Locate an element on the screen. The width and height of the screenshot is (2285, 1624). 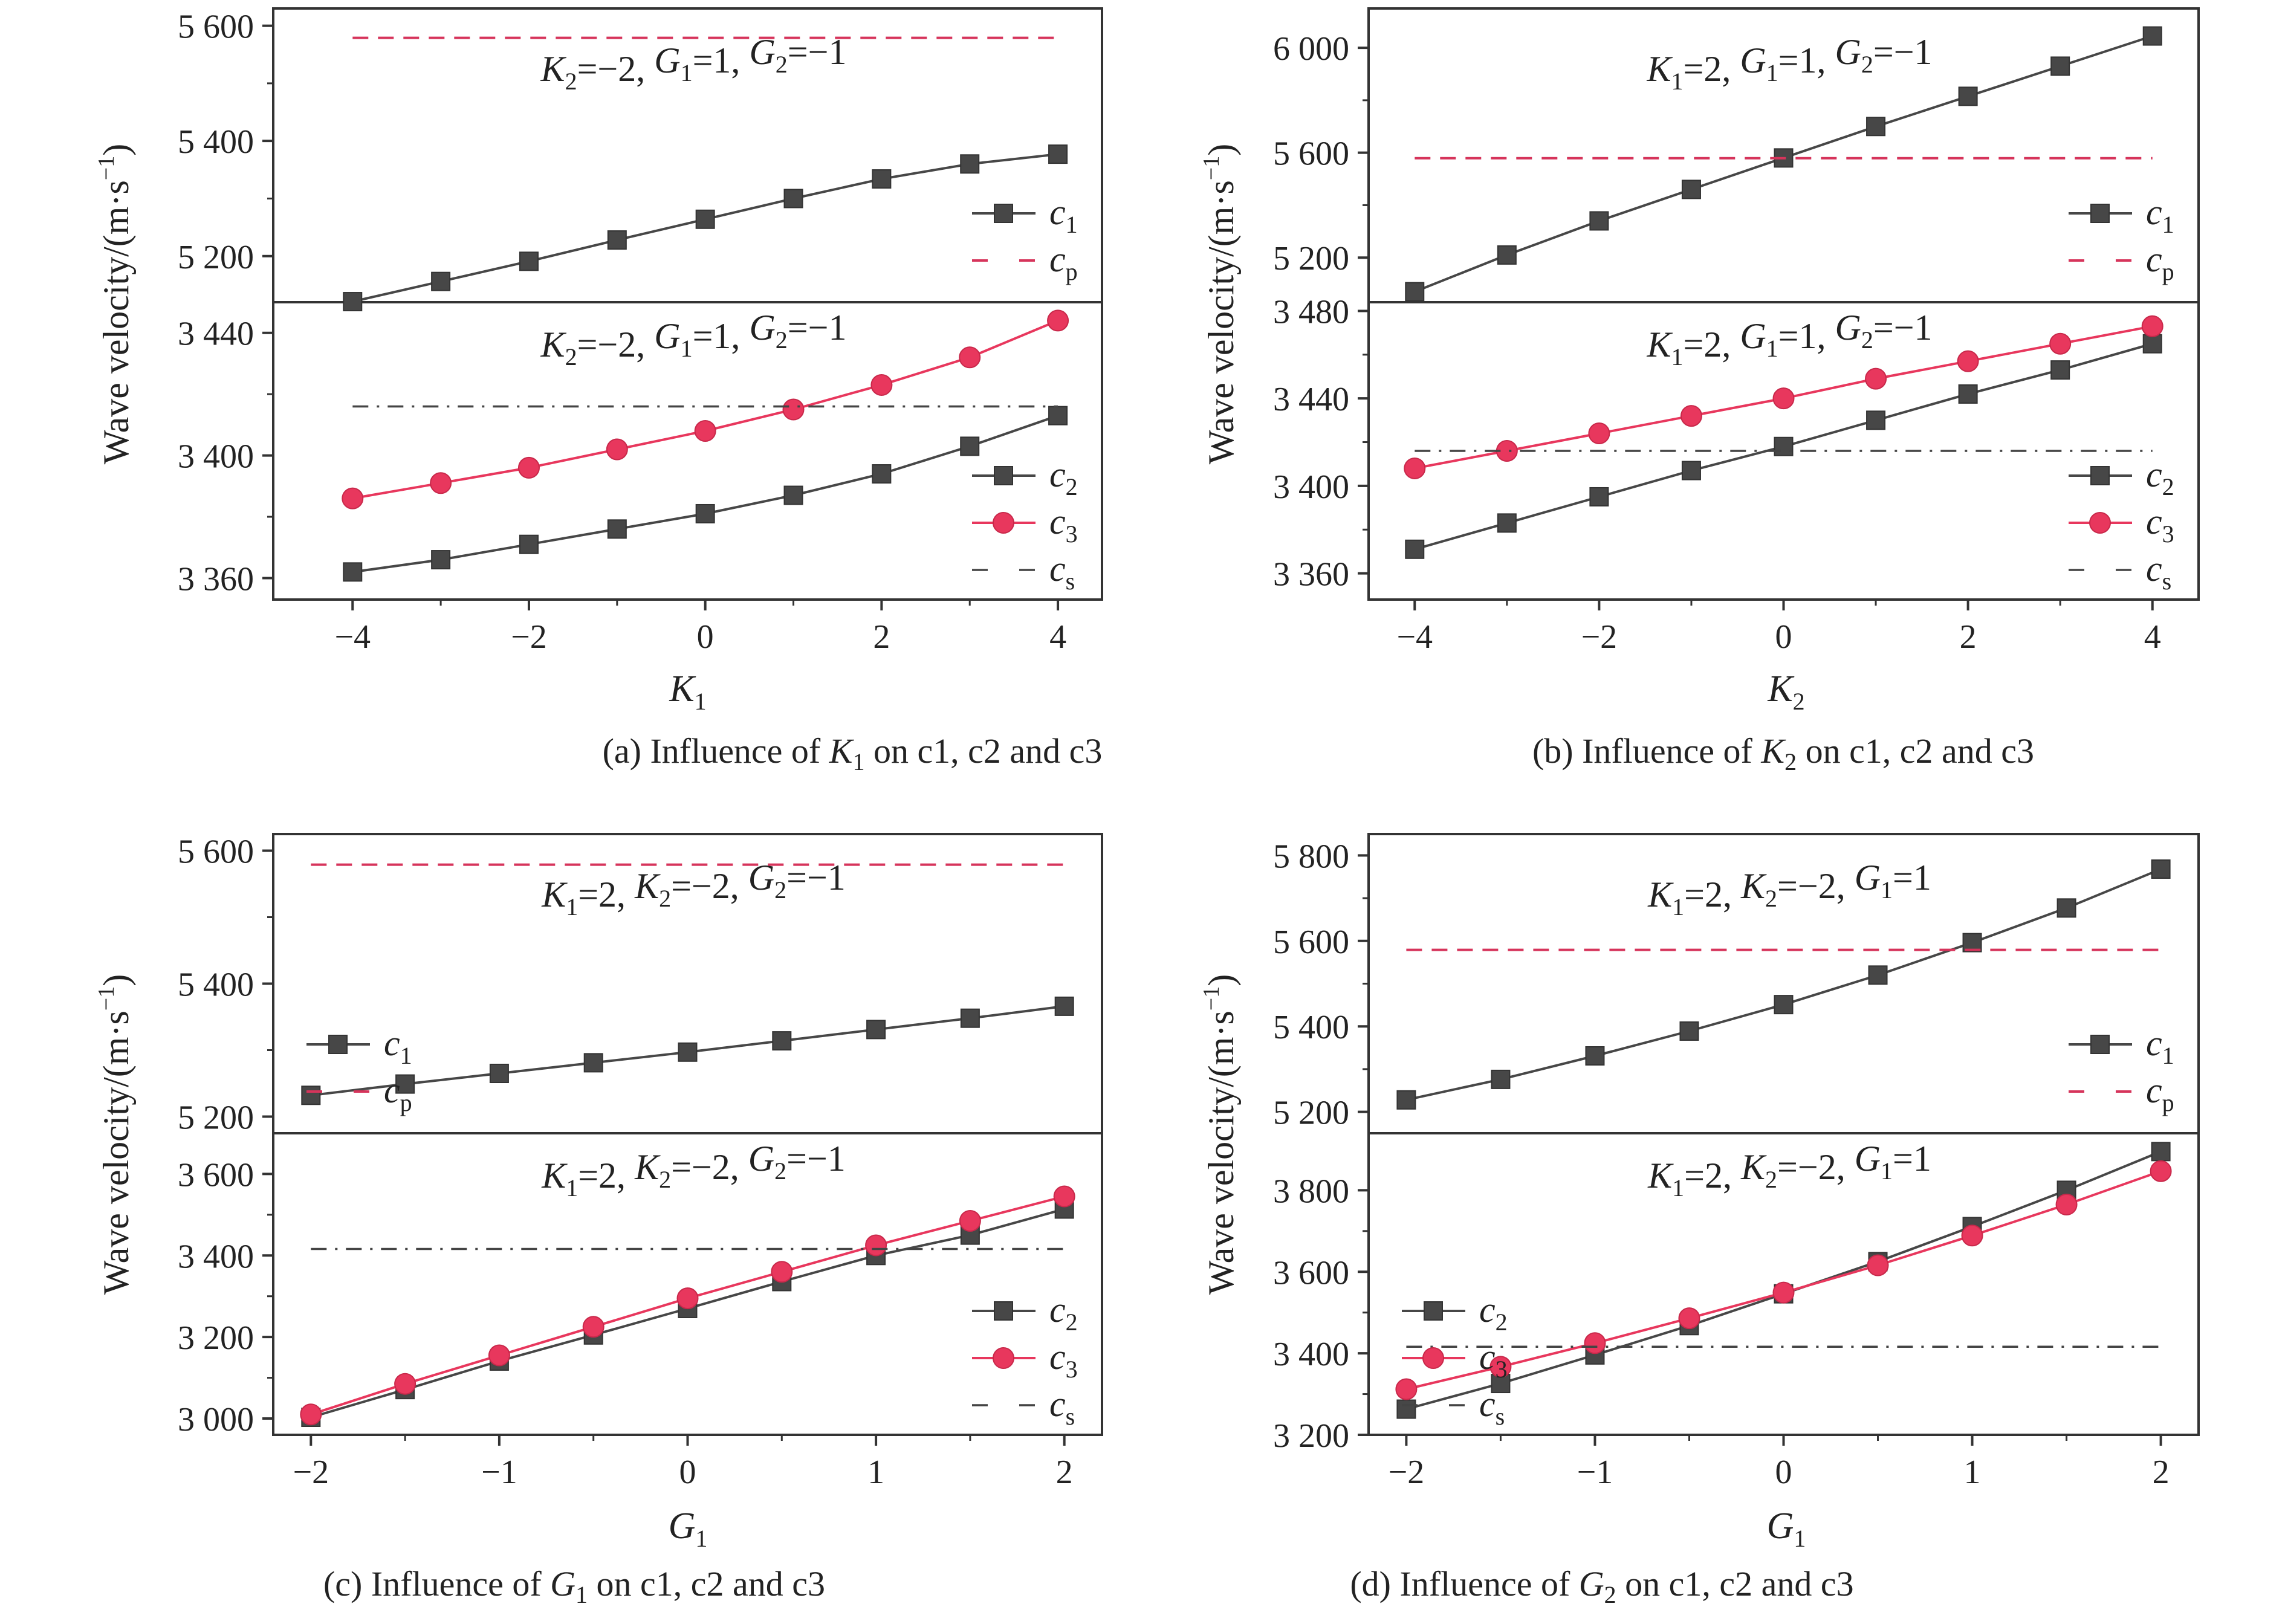
legend-item-c2: c2 is located at coordinates (1025, 478).